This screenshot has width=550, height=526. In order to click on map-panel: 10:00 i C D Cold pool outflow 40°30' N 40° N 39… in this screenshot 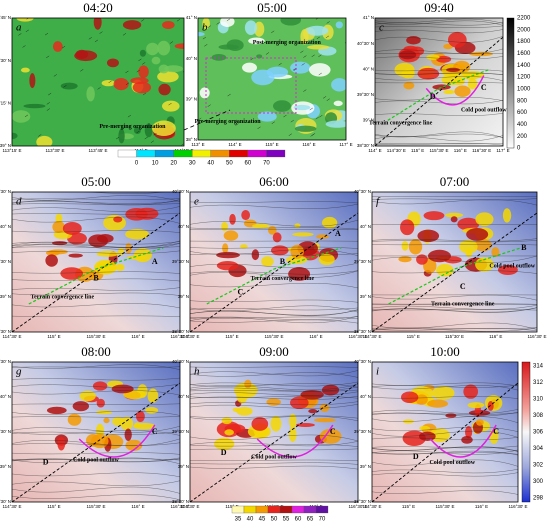, I will do `click(441, 426)`.